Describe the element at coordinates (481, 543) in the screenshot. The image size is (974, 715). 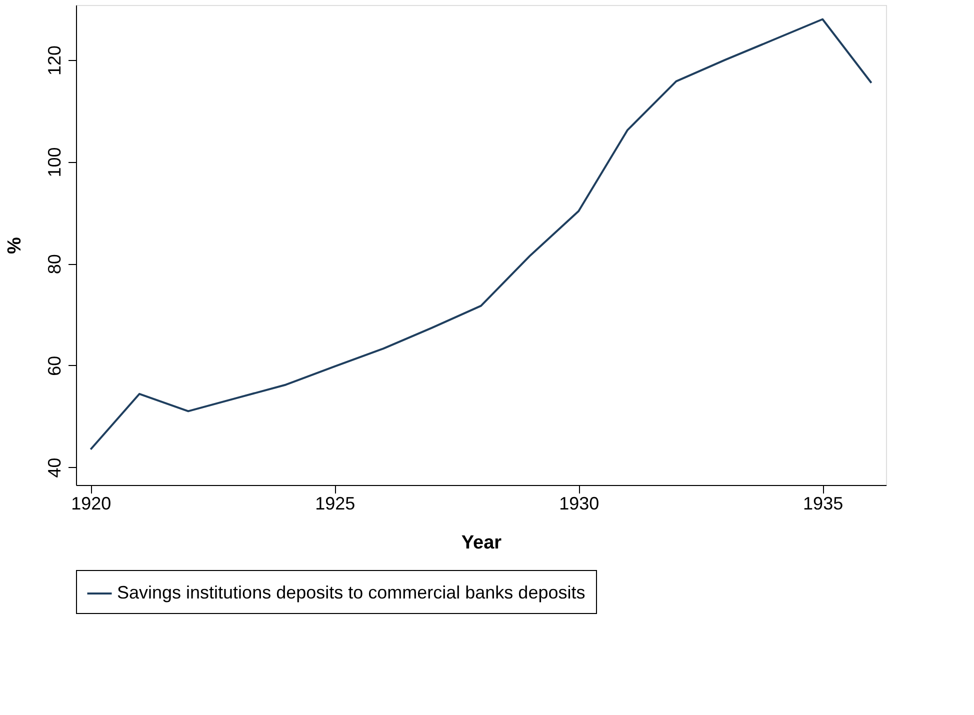
I see `x-axis-title: Year` at that location.